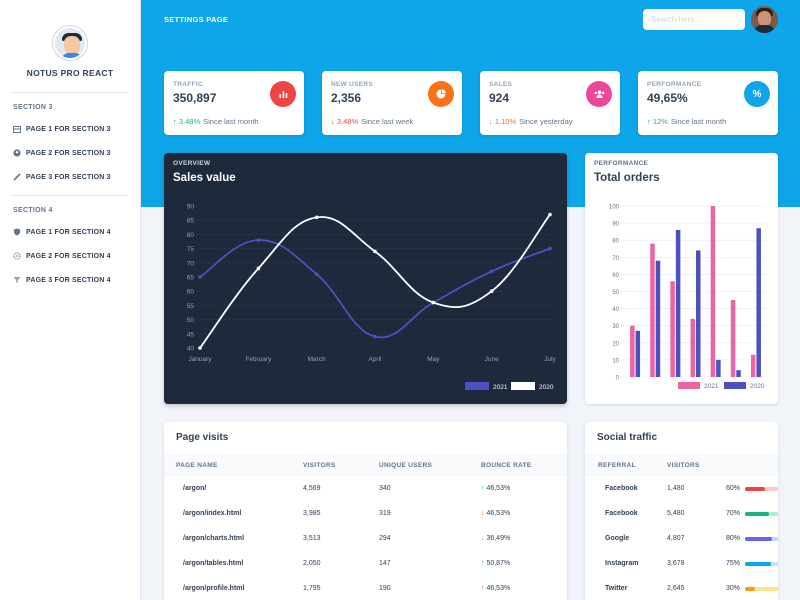 Image resolution: width=800 pixels, height=600 pixels. What do you see at coordinates (694, 19) in the screenshot?
I see `search-input` at bounding box center [694, 19].